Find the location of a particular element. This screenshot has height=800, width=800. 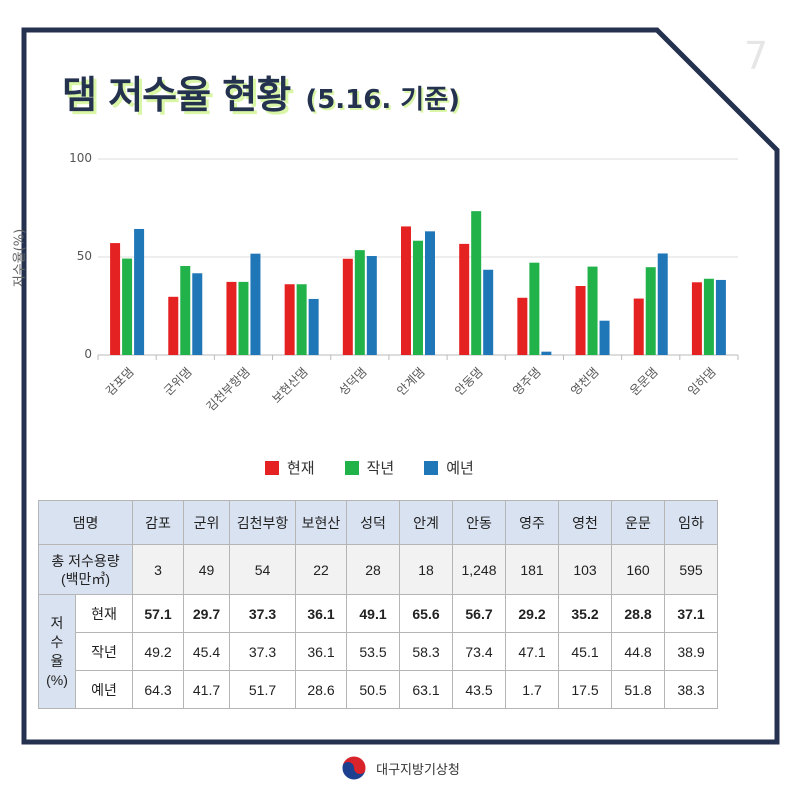

rate-cell: 49.2 is located at coordinates (158, 651).